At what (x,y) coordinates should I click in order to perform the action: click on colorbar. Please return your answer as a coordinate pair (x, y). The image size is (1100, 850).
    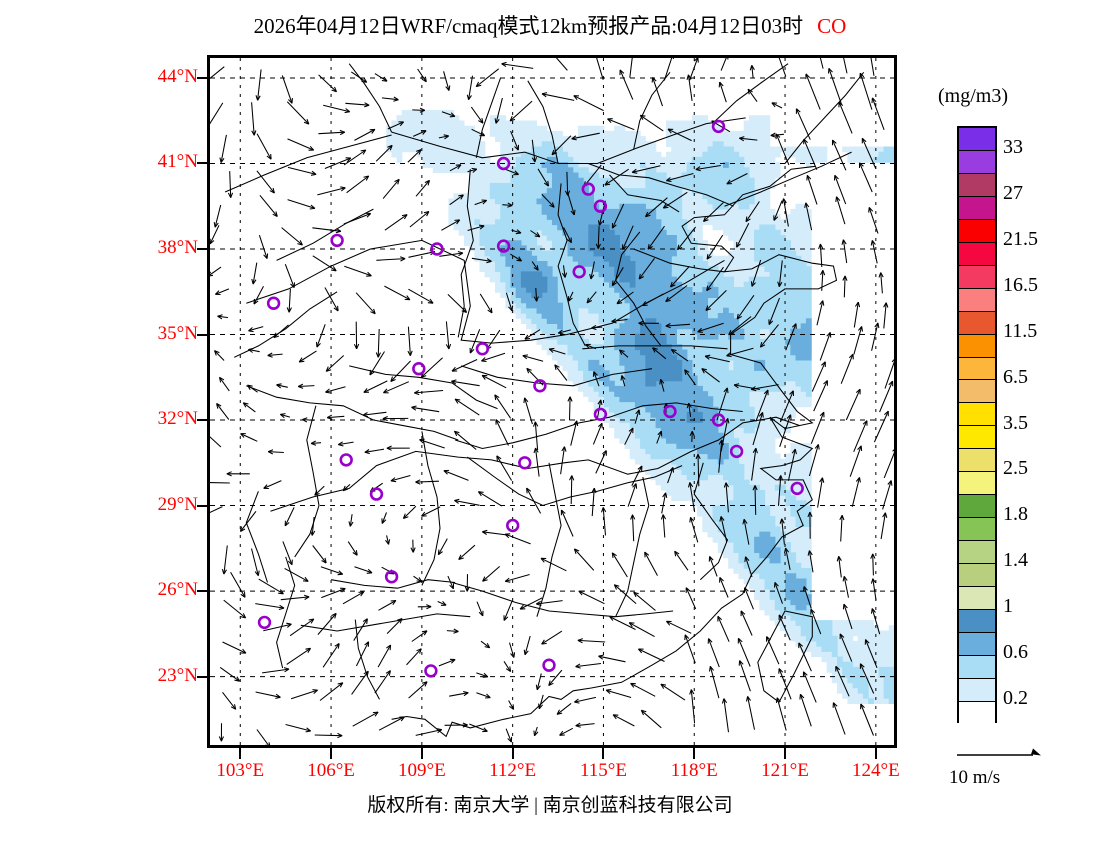
    Looking at the image, I should click on (977, 425).